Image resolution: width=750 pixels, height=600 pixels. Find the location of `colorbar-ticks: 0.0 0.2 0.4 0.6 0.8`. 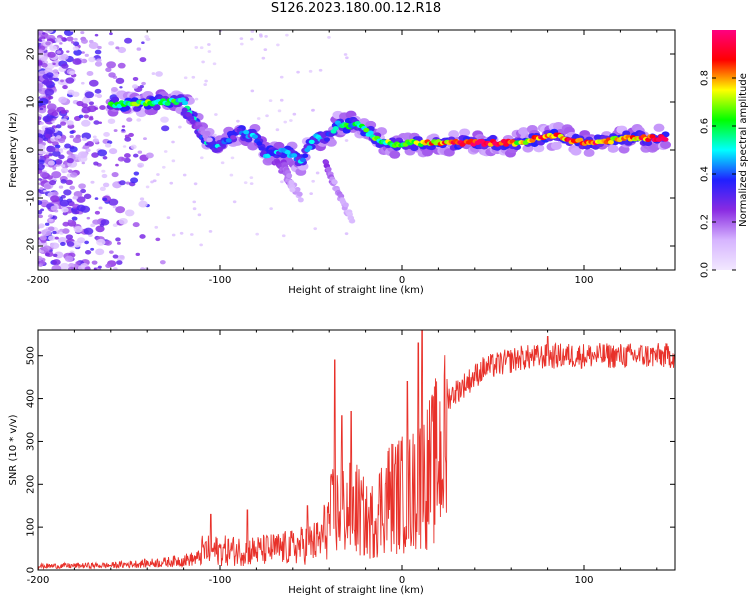

colorbar-ticks: 0.0 0.2 0.4 0.6 0.8 is located at coordinates (718, 174).